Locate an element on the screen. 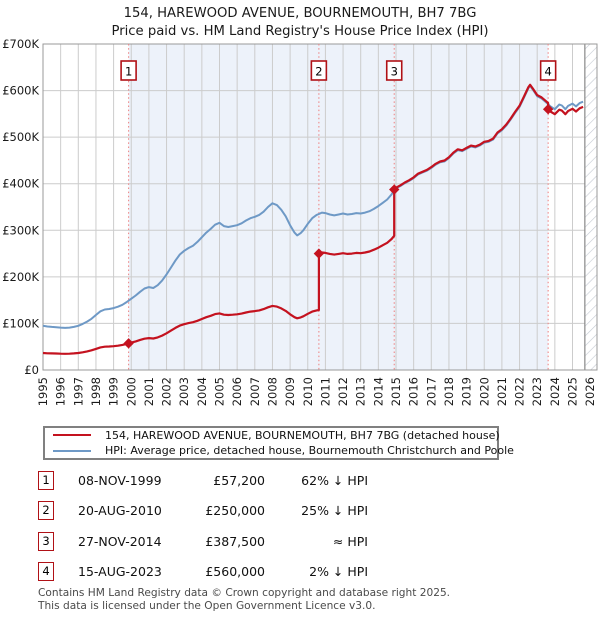 The image size is (600, 620). sale-date: 08-NOV-1999 is located at coordinates (120, 480).